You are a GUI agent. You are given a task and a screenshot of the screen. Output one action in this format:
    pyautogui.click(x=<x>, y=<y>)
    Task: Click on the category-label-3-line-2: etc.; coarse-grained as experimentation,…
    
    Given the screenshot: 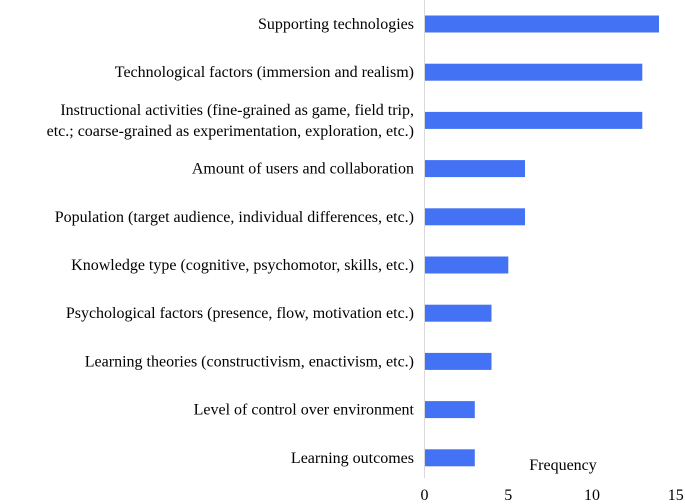 What is the action you would take?
    pyautogui.click(x=230, y=131)
    